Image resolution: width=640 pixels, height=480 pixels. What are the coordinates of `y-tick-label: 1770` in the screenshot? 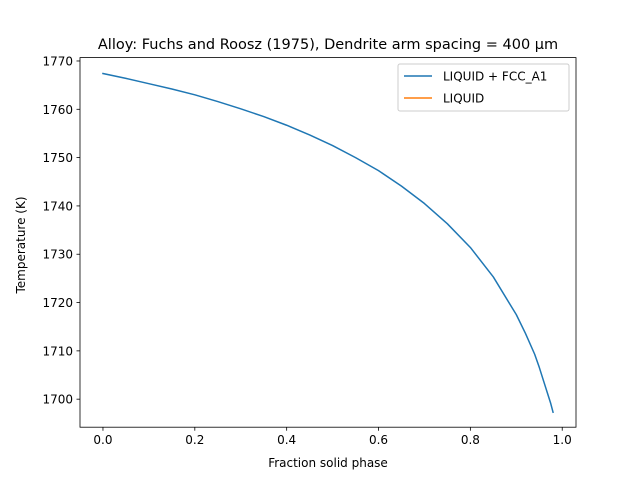 It's located at (57, 61).